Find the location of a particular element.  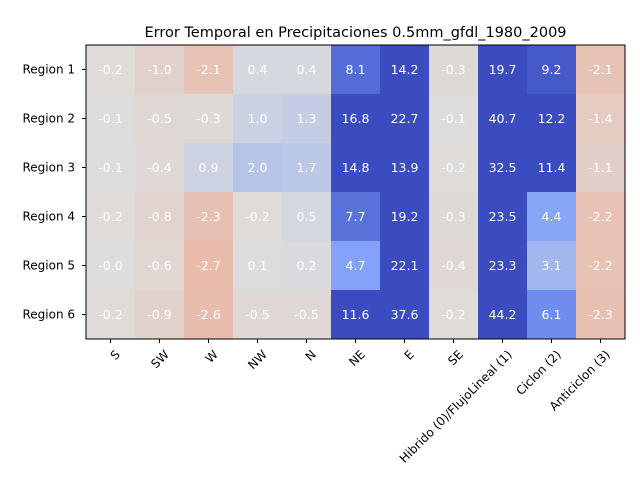

cell-value-label: 14.2 is located at coordinates (405, 69).